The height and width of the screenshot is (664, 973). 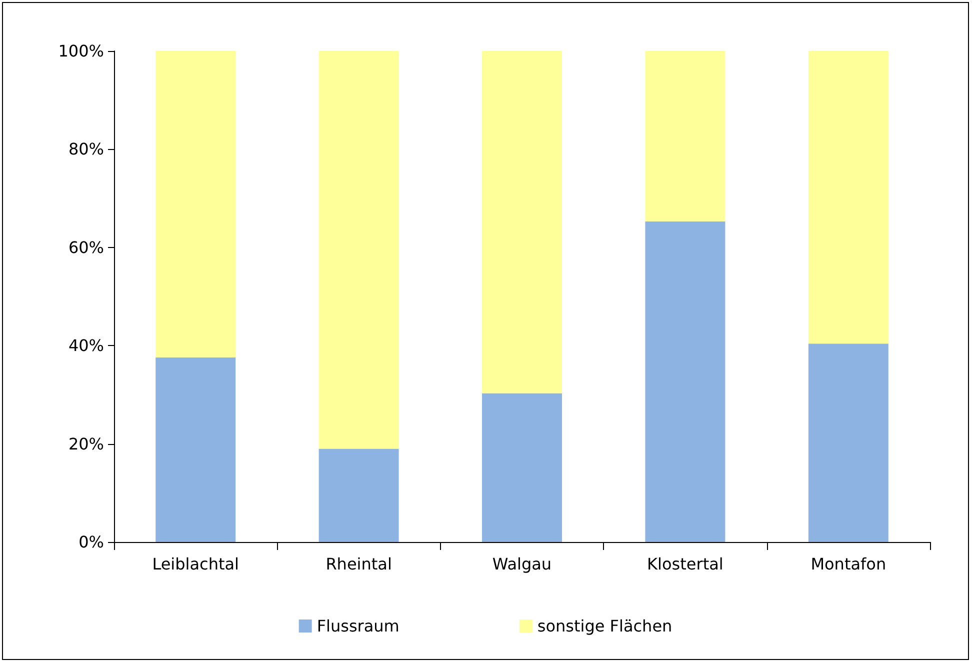 What do you see at coordinates (604, 626) in the screenshot?
I see `legend-label: sonstige Flächen` at bounding box center [604, 626].